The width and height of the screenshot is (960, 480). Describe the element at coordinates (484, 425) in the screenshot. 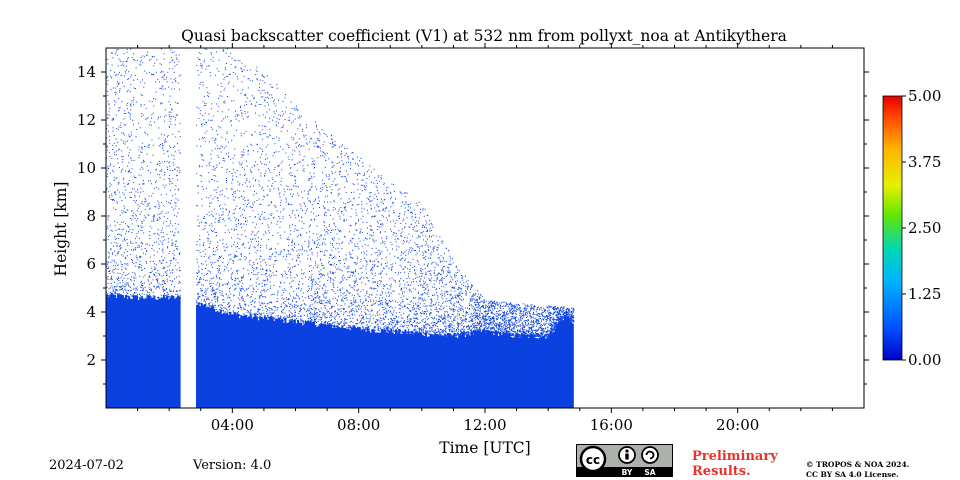

I see `x-tick-label: 12:00` at that location.